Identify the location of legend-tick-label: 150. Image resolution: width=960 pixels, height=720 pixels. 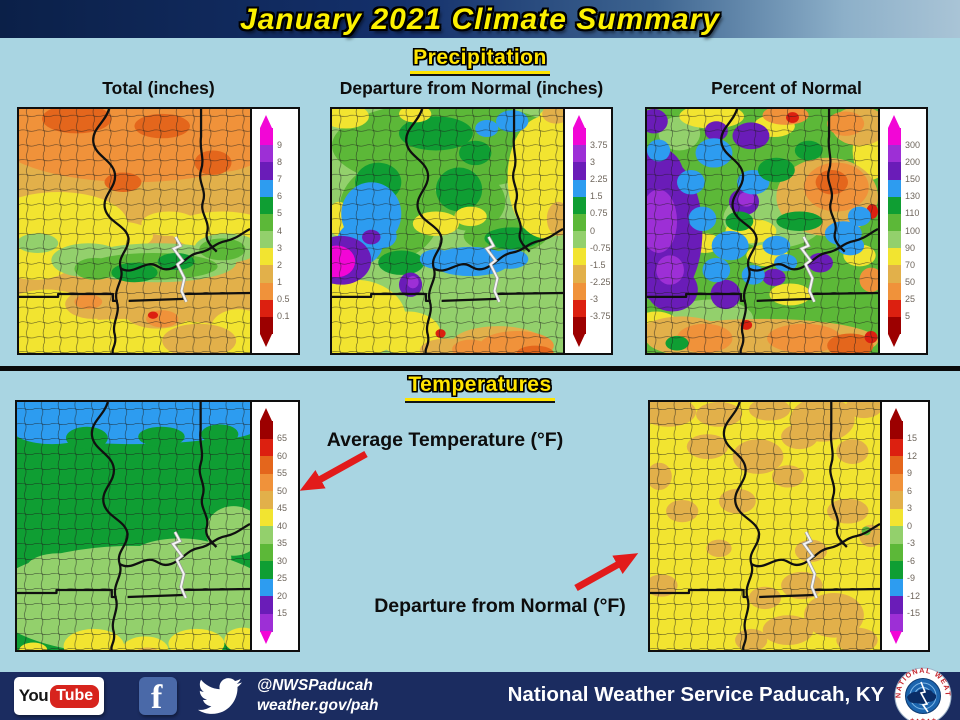
(913, 179).